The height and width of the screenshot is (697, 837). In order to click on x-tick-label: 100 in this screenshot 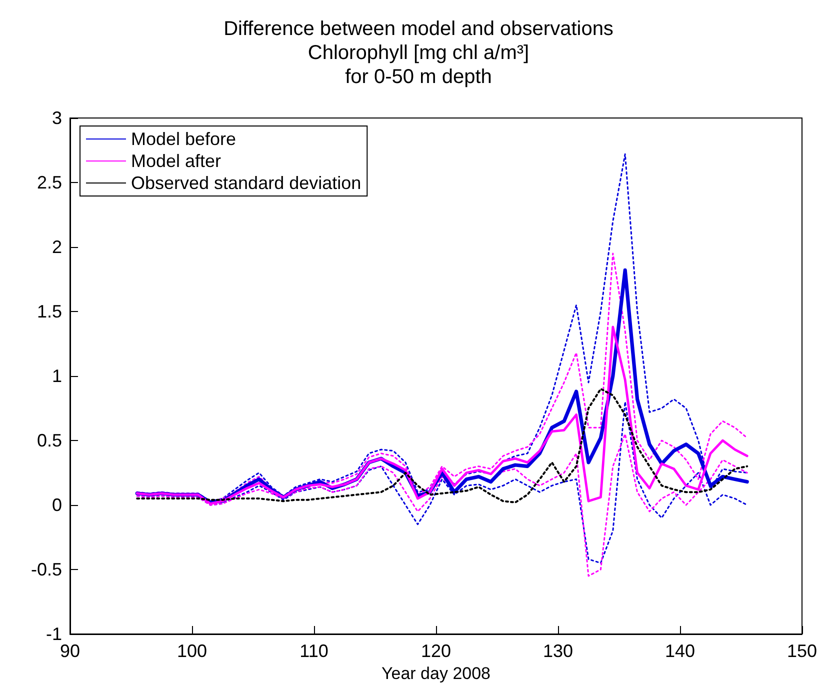, I will do `click(192, 651)`.